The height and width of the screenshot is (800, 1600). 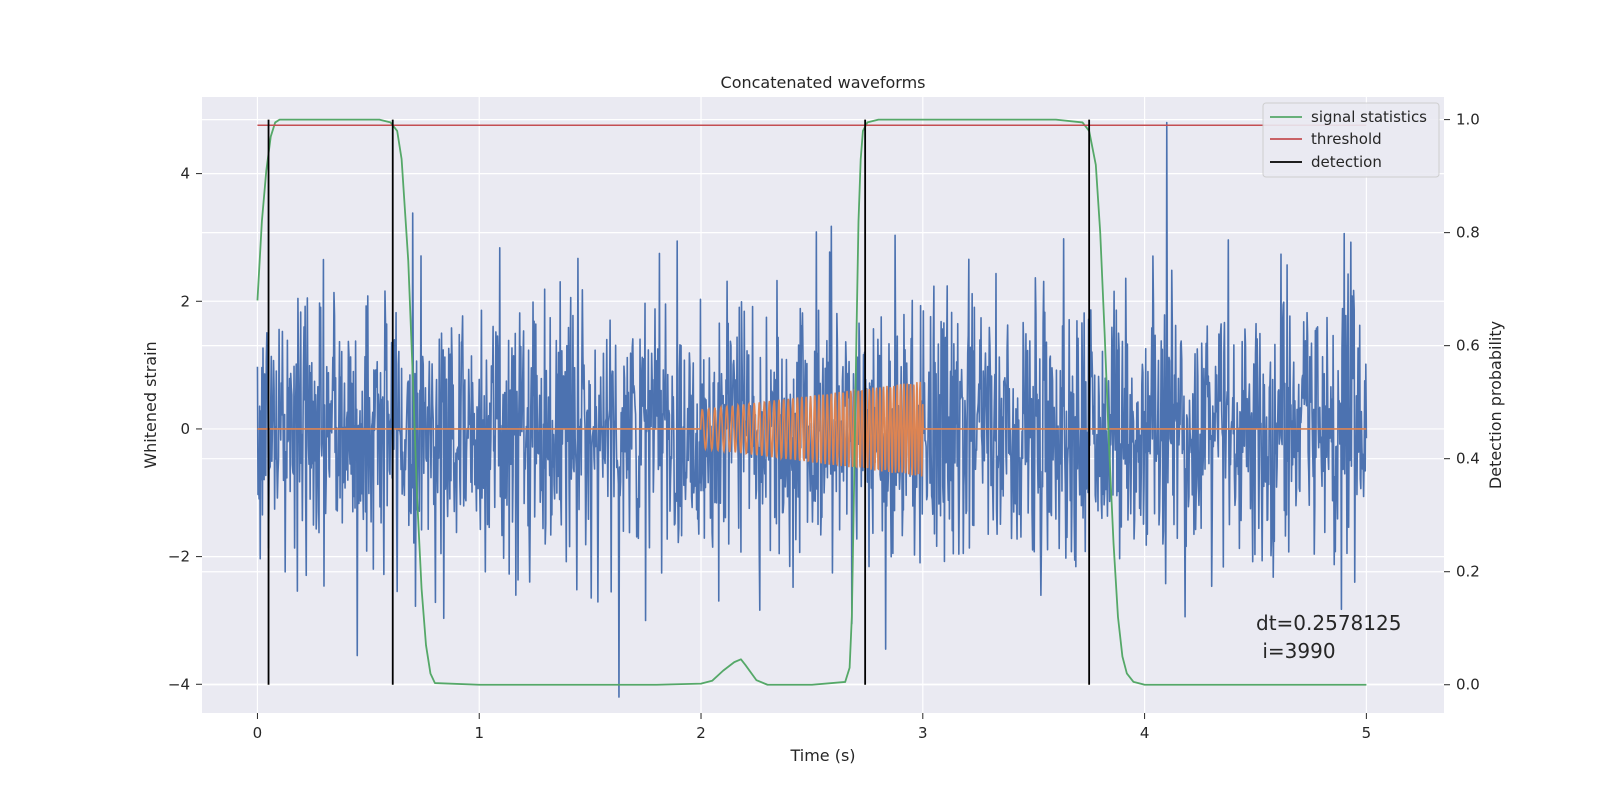 What do you see at coordinates (1369, 117) in the screenshot?
I see `legend-label-signal-statistics: signal statistics` at bounding box center [1369, 117].